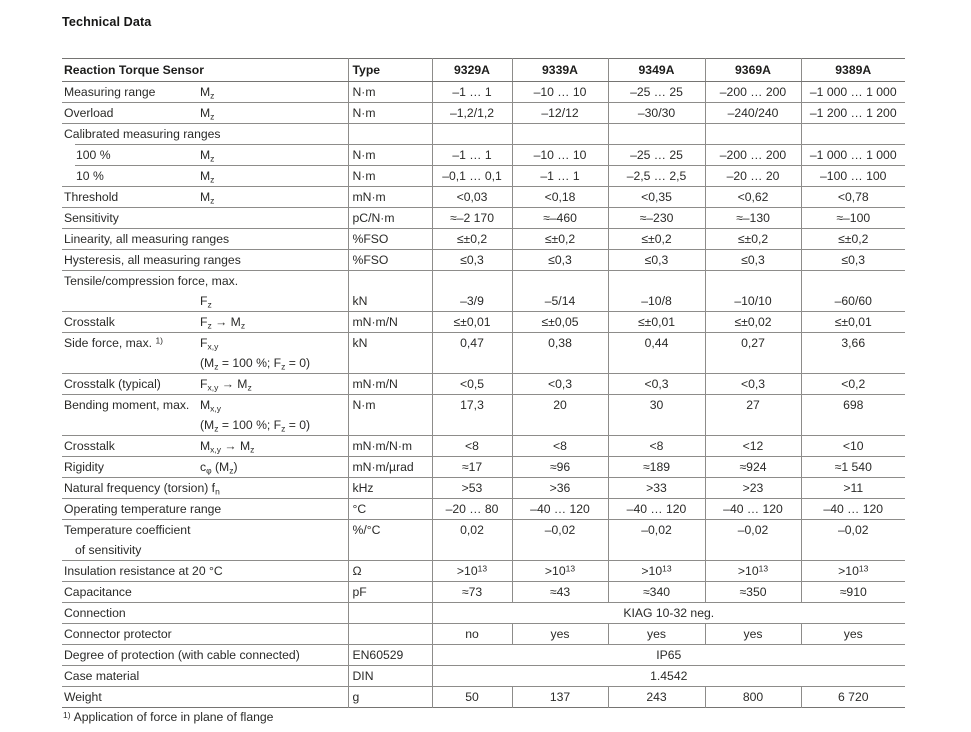 The image size is (971, 732). Describe the element at coordinates (143, 509) in the screenshot. I see `row-label-text: Operating temperature range` at that location.